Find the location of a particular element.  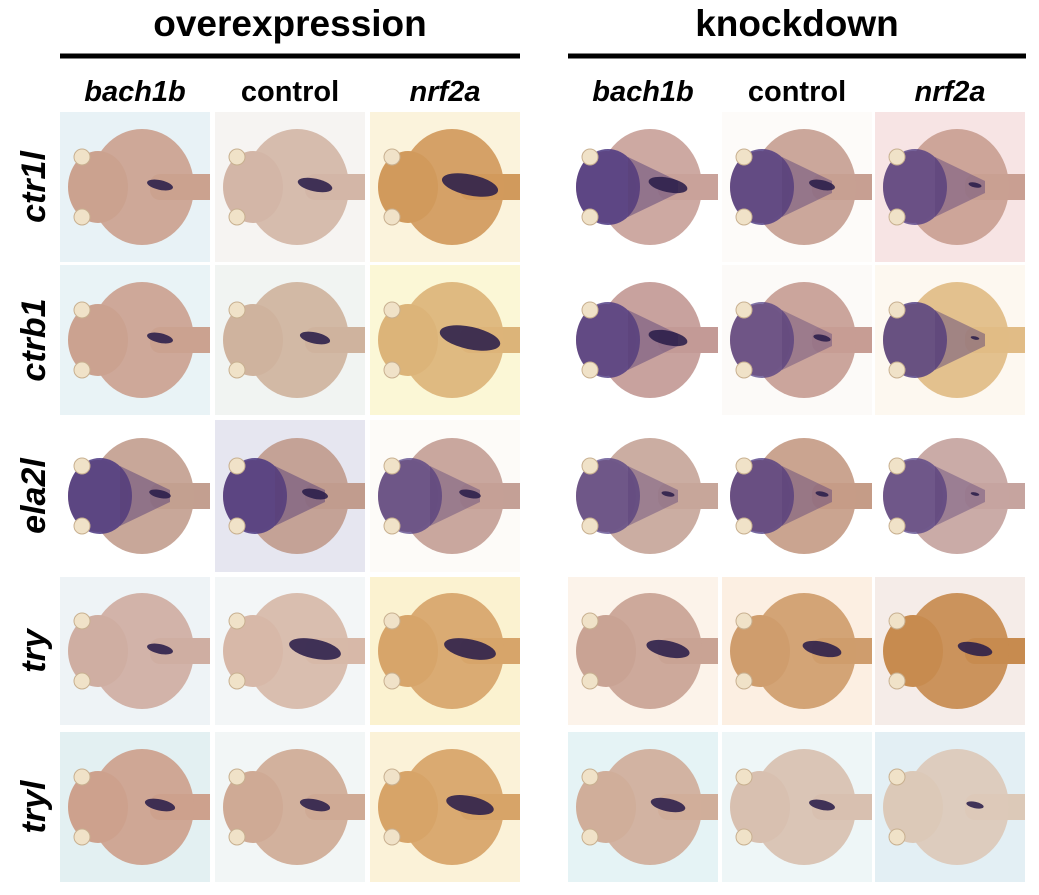

column-label: nrf2a is located at coordinates (445, 92).